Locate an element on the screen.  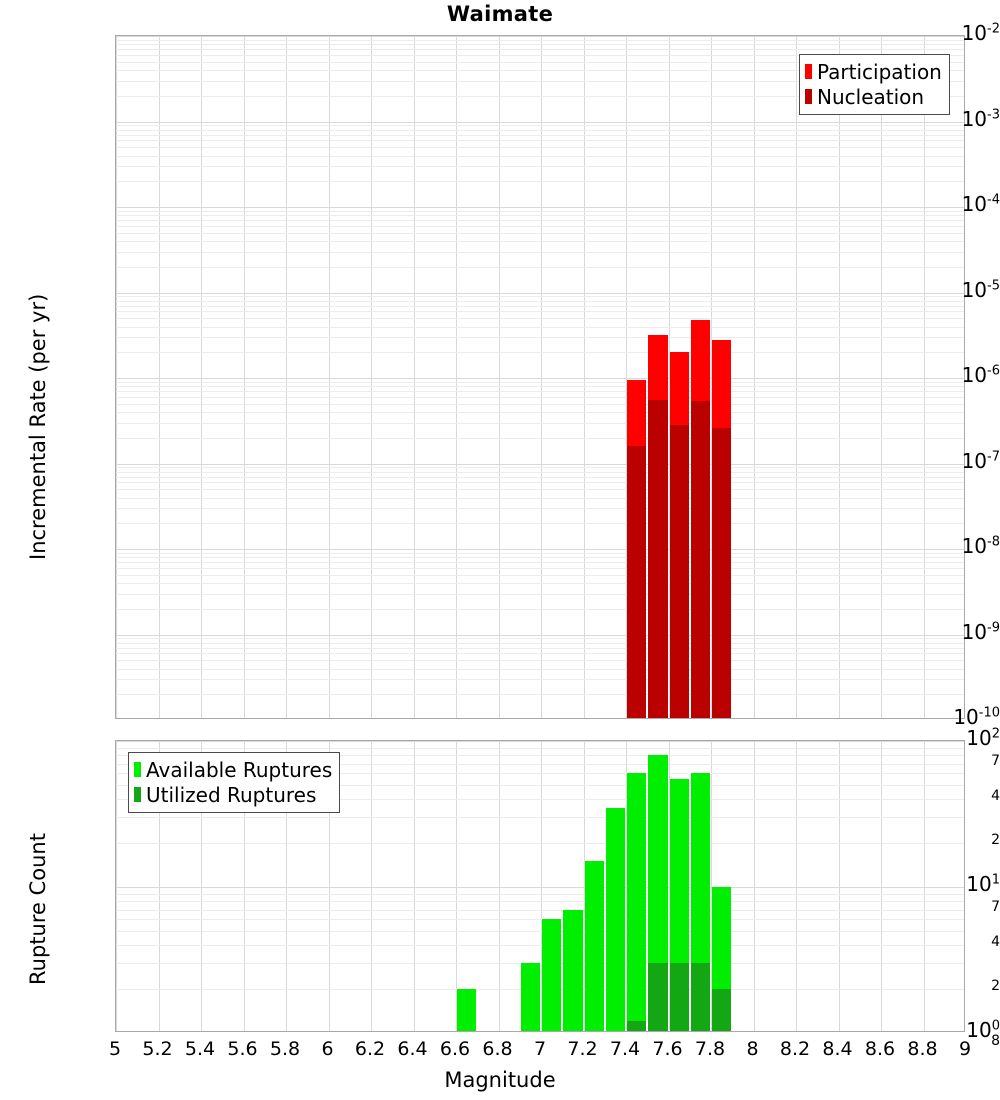
y-axis-tick-label: 10⁻² is located at coordinates (980, 33).